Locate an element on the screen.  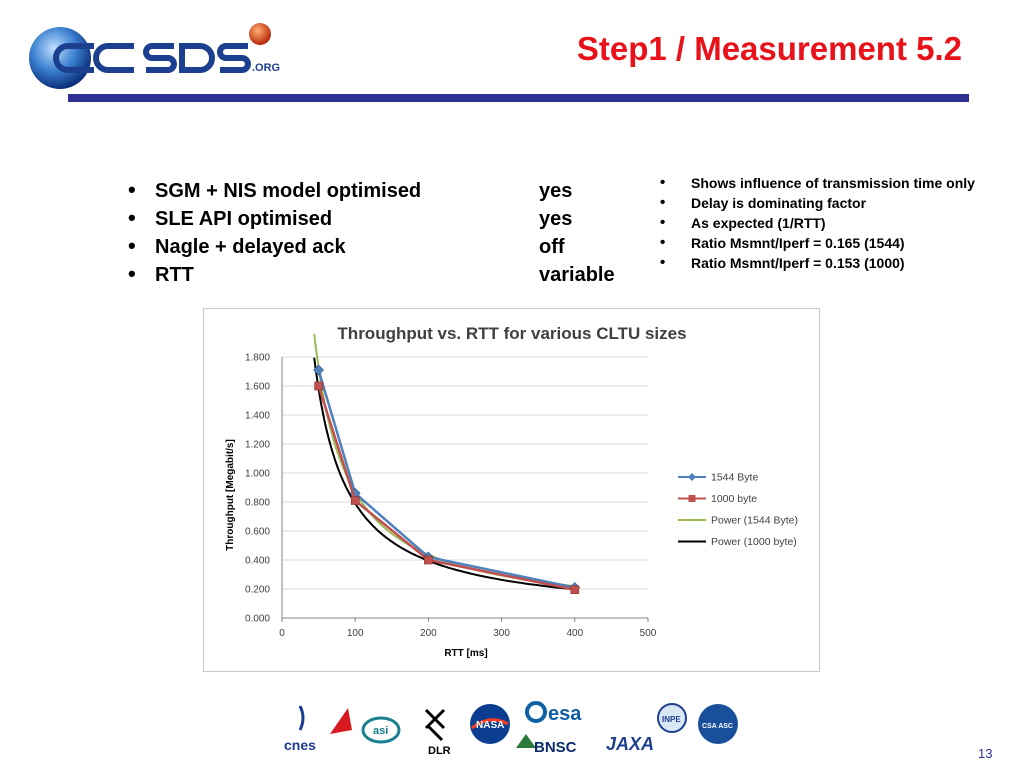
y-tick-label: 0.000 is located at coordinates (257, 619).